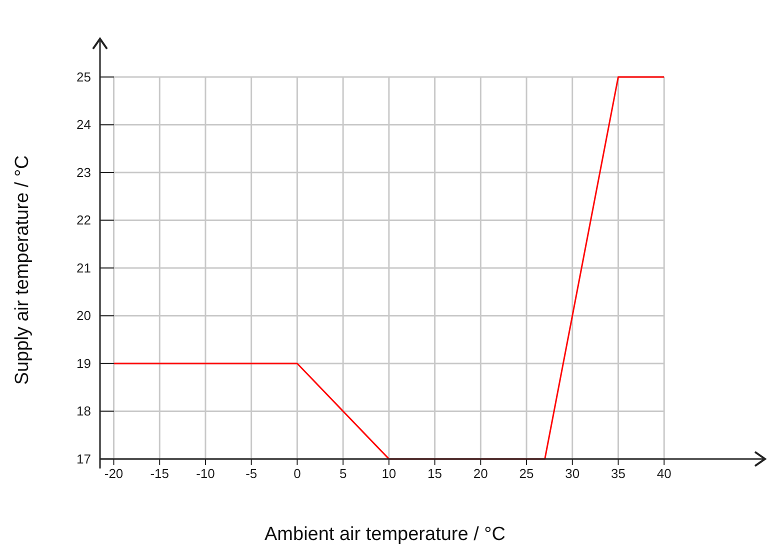 This screenshot has height=549, width=769. I want to click on x-tick-label: 20, so click(480, 473).